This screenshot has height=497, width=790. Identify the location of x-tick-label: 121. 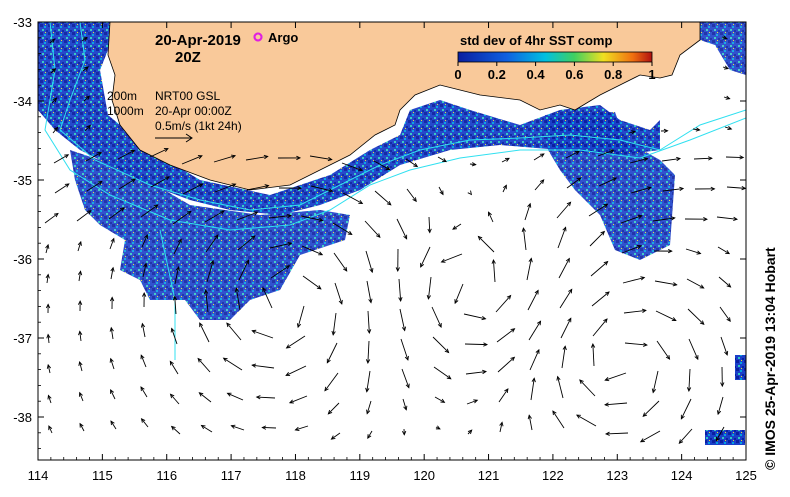
(489, 475).